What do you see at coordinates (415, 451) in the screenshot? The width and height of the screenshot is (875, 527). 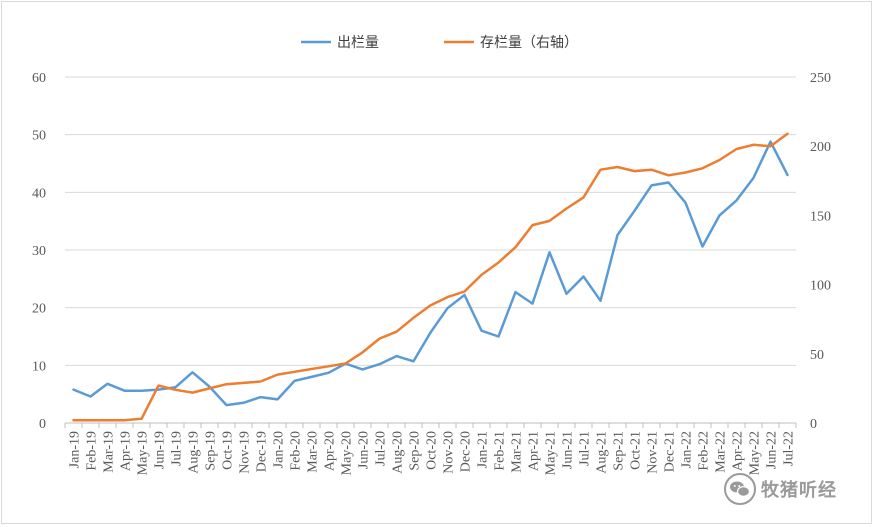 I see `x-tick-label: Sep-20` at bounding box center [415, 451].